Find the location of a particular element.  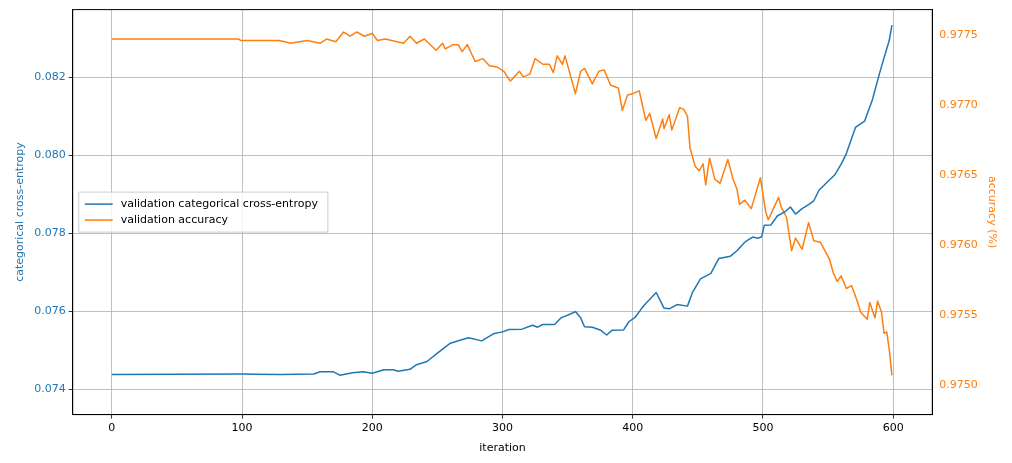

y-tick-label: 0.074 is located at coordinates (50, 389).